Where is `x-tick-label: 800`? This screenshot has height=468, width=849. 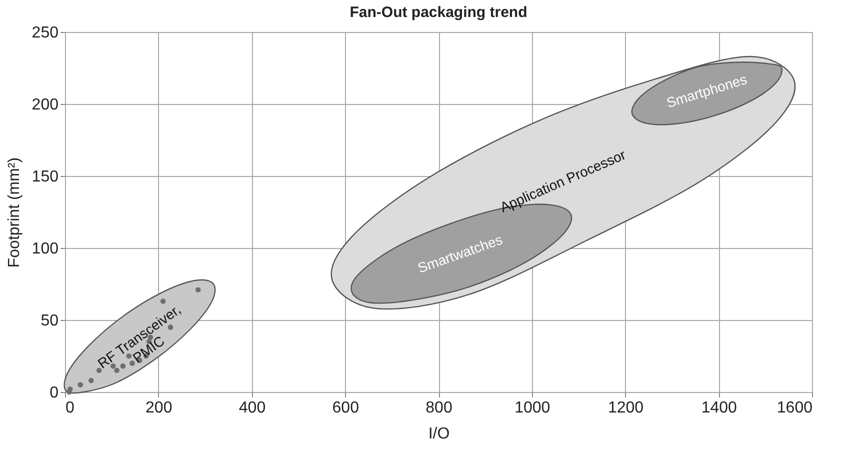
x-tick-label: 800 is located at coordinates (439, 408).